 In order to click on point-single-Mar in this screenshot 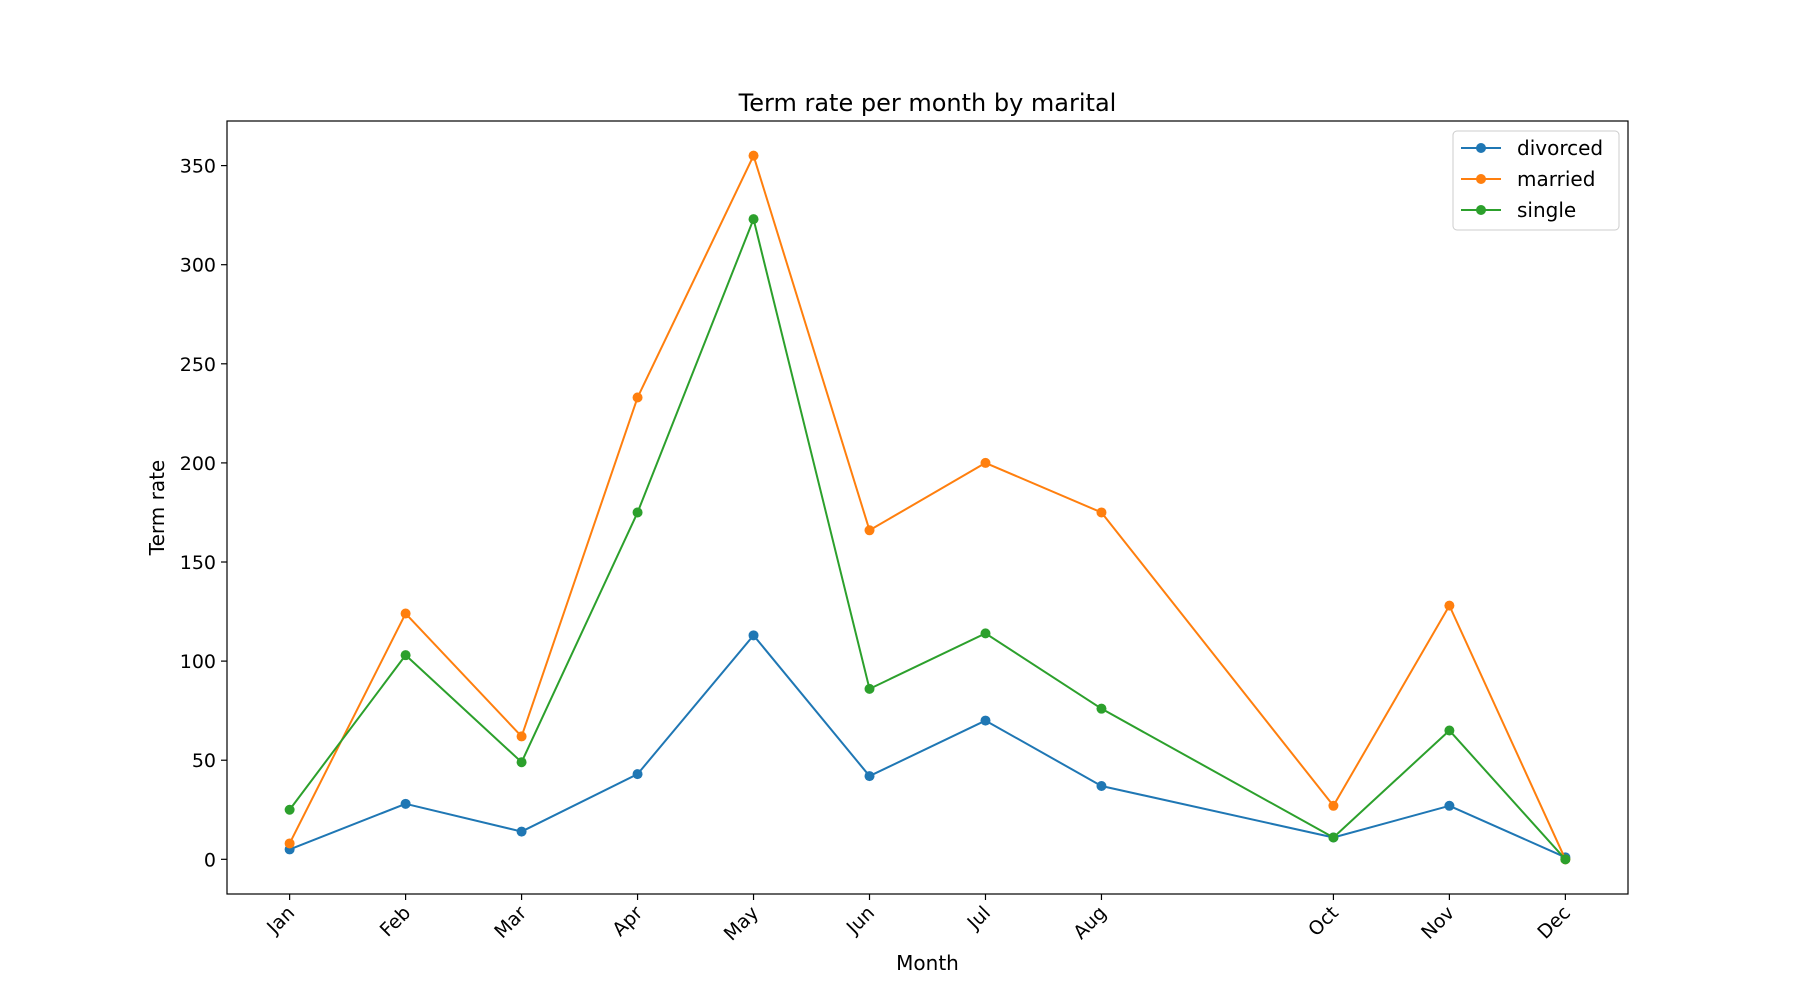, I will do `click(521, 762)`.